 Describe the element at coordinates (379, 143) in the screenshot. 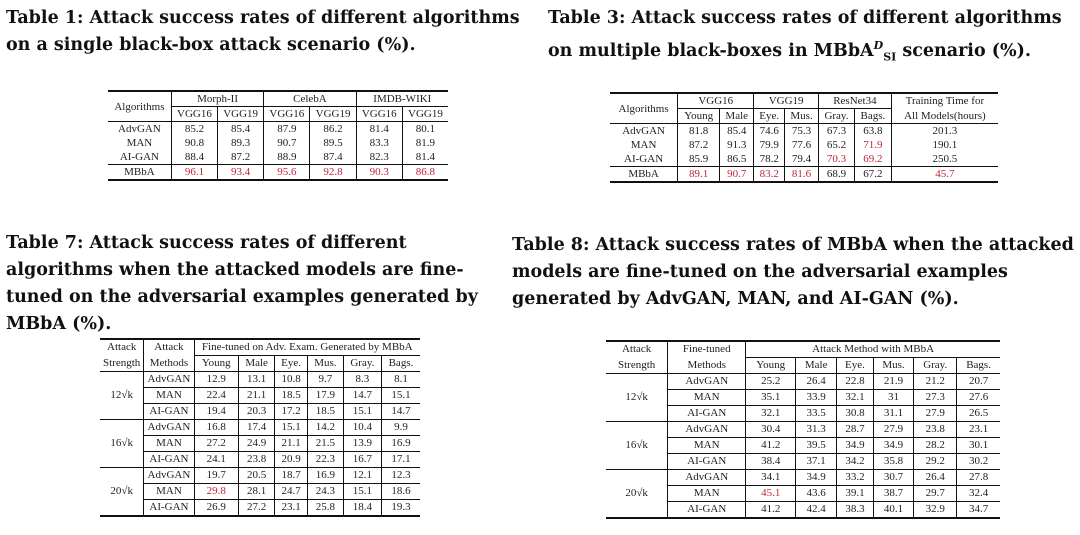

I see `table-cell: 83.3` at that location.